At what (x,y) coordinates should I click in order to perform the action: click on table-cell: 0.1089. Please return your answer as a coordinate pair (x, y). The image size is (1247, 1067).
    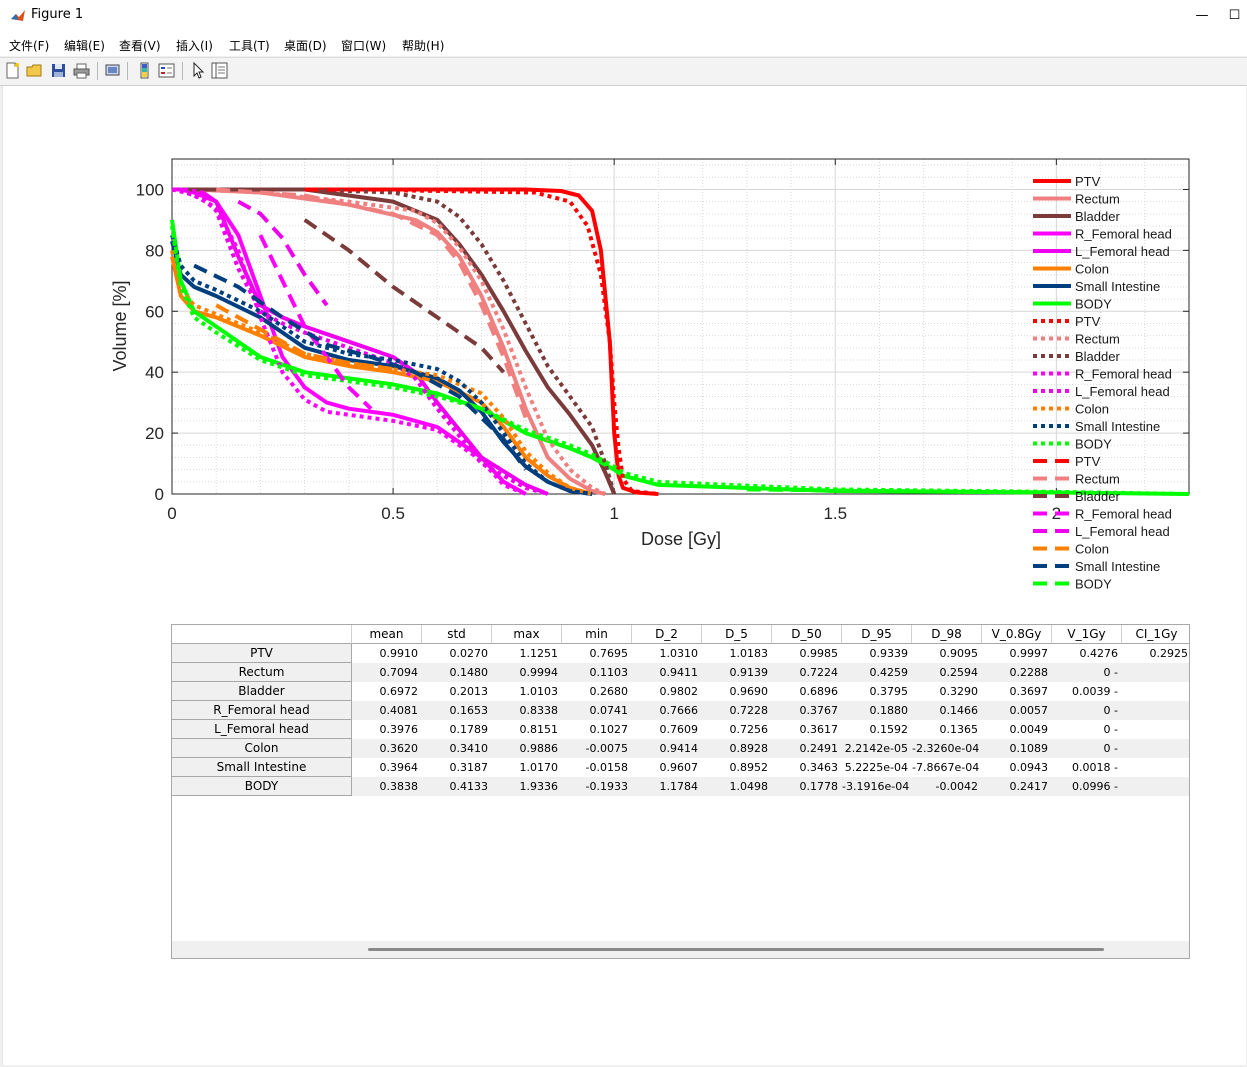
    Looking at the image, I should click on (1029, 748).